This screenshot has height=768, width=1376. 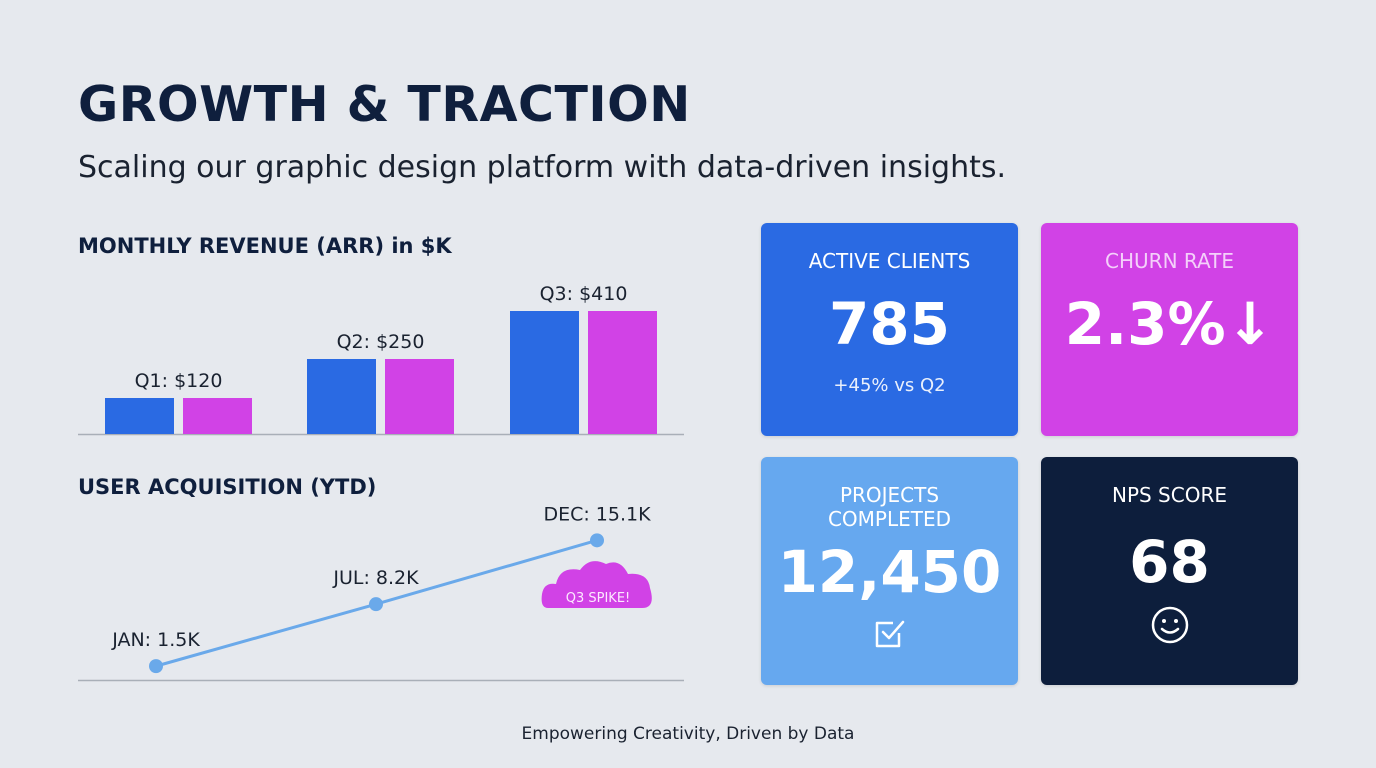 What do you see at coordinates (265, 246) in the screenshot?
I see `revenue-chart-title: MONTHLY REVENUE (ARR) in $K` at bounding box center [265, 246].